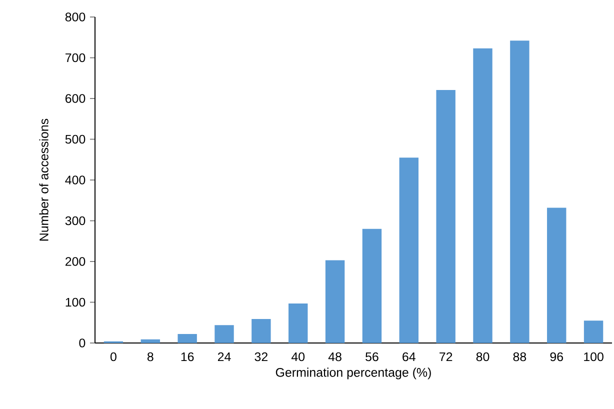  What do you see at coordinates (75, 180) in the screenshot?
I see `y-tick-label: 400` at bounding box center [75, 180].